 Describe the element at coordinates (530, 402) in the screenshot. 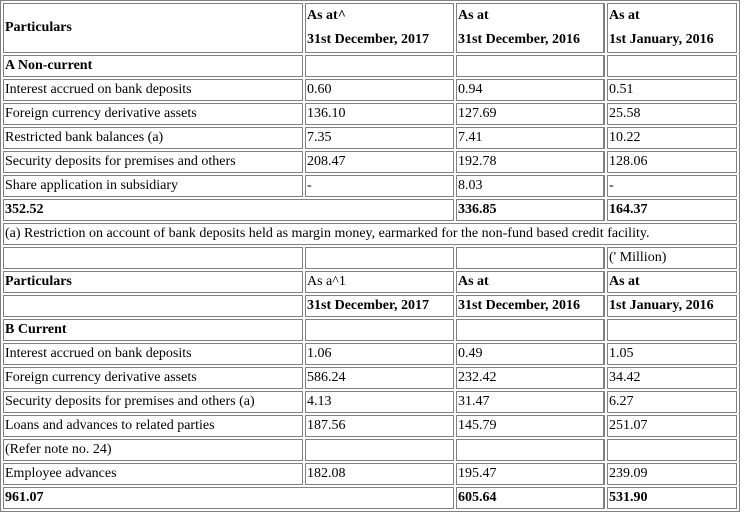

I see `cell-dec-2016: 31.47` at that location.